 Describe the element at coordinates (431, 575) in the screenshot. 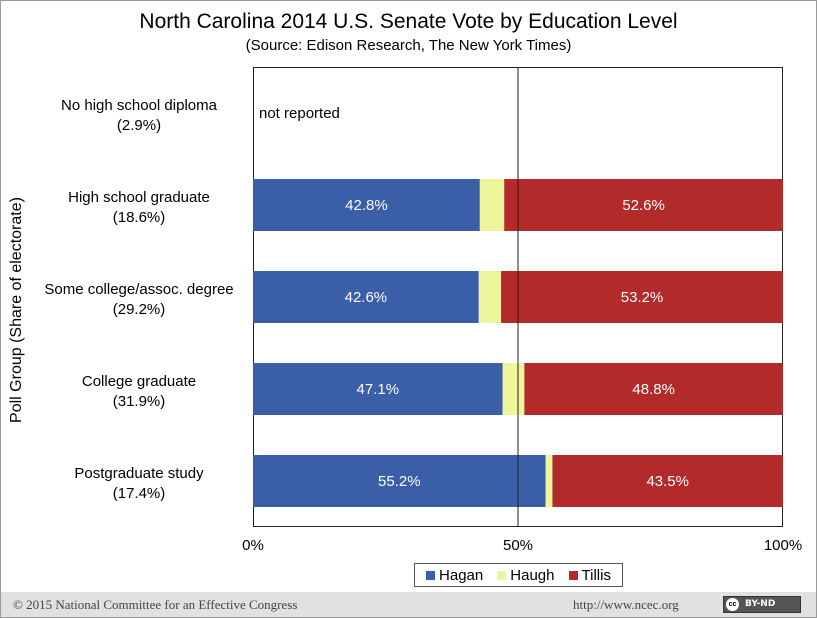

I see `legend-swatch-hagan` at that location.